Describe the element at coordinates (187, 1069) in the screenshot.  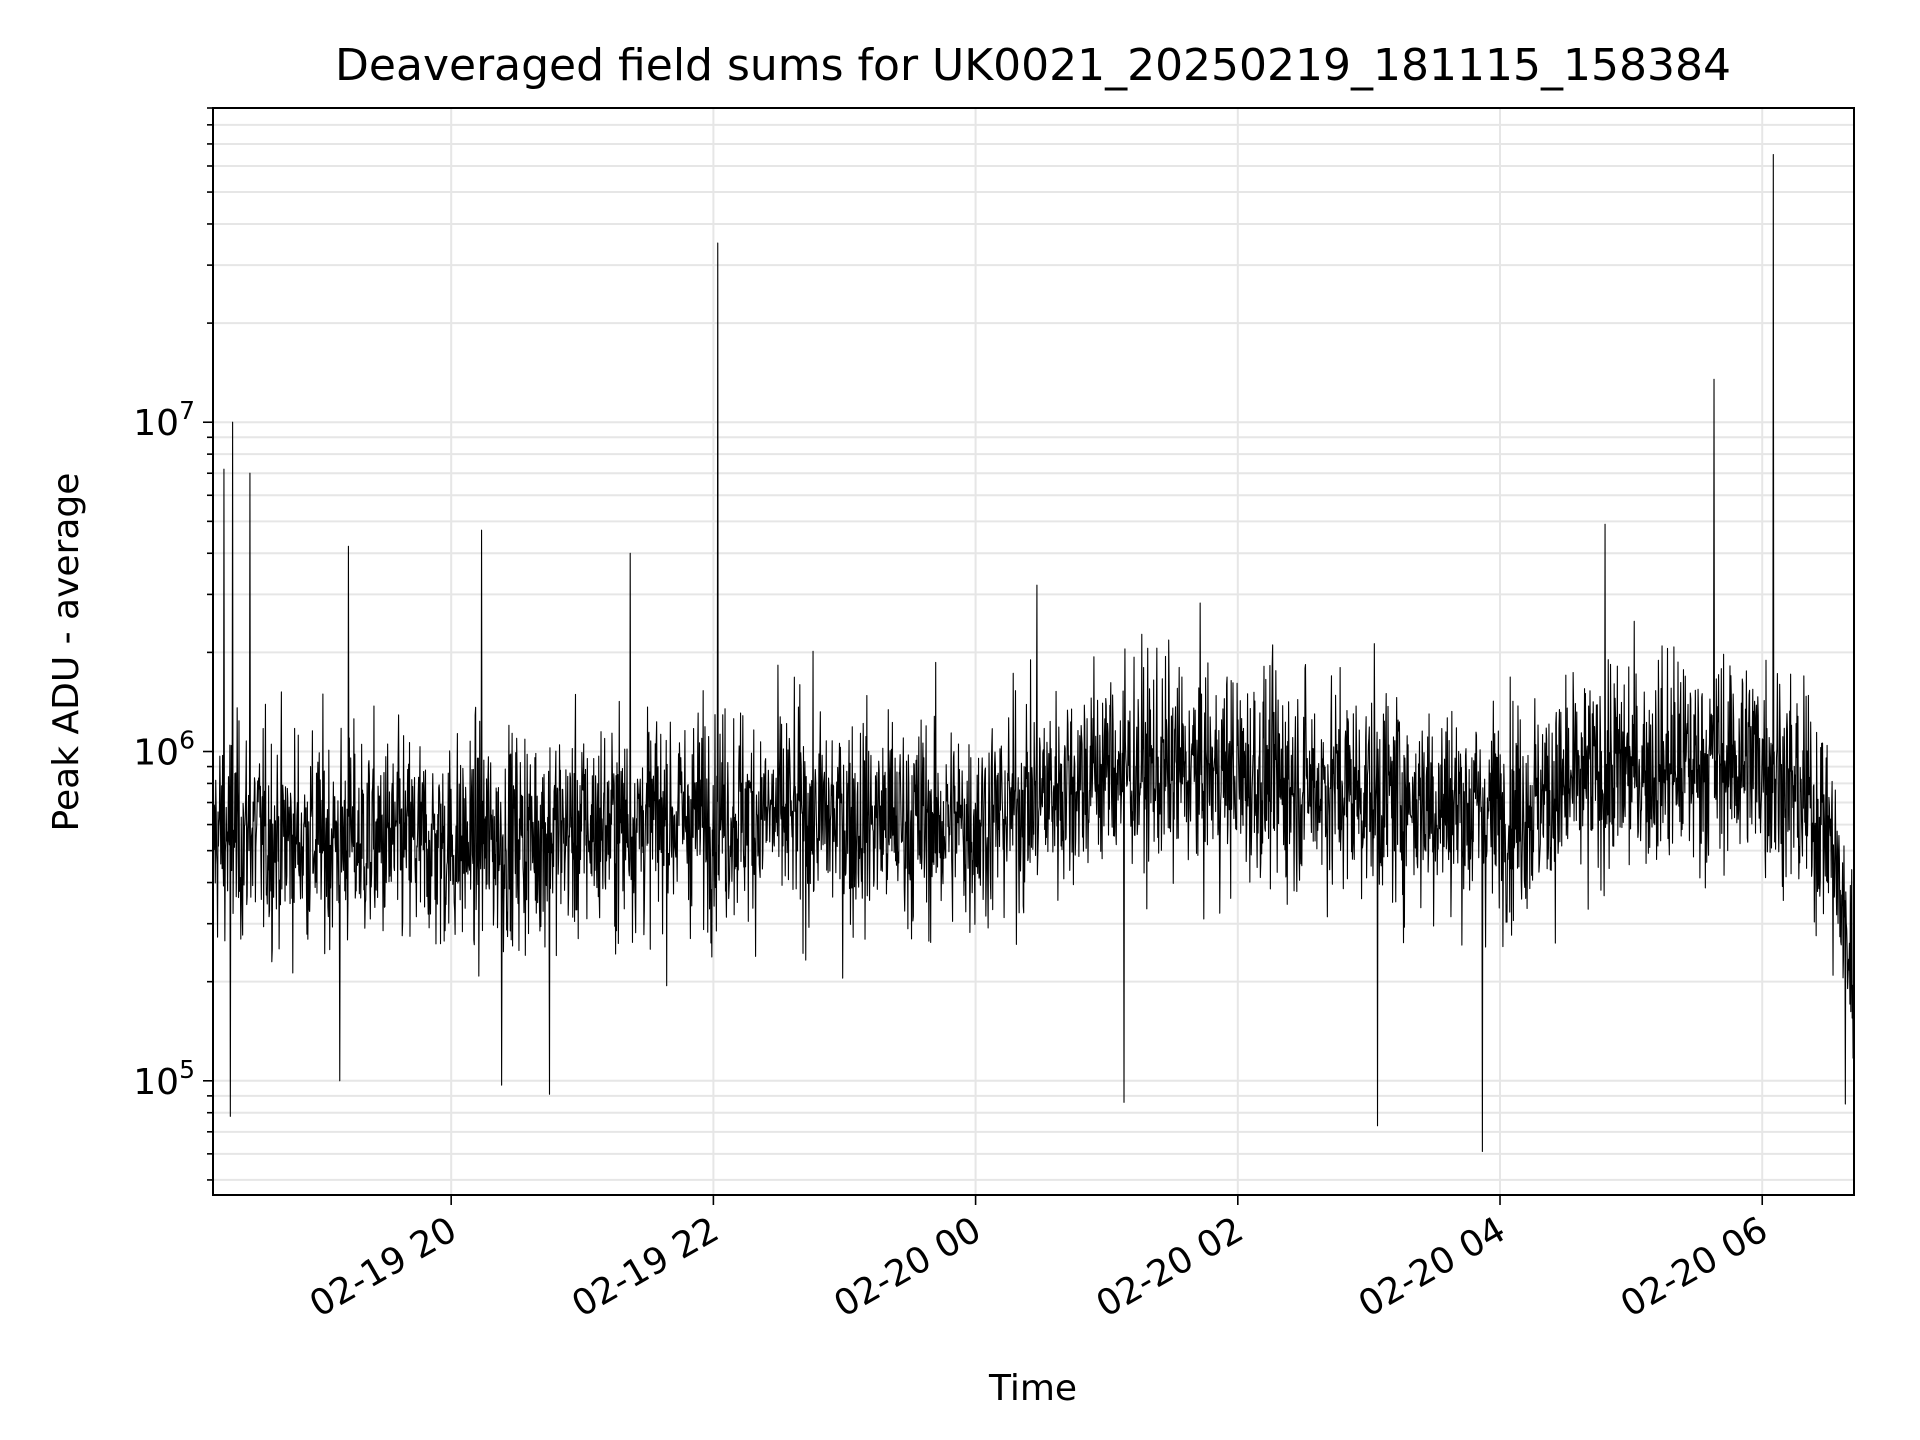
I see `y-tick-exponent: 5` at that location.